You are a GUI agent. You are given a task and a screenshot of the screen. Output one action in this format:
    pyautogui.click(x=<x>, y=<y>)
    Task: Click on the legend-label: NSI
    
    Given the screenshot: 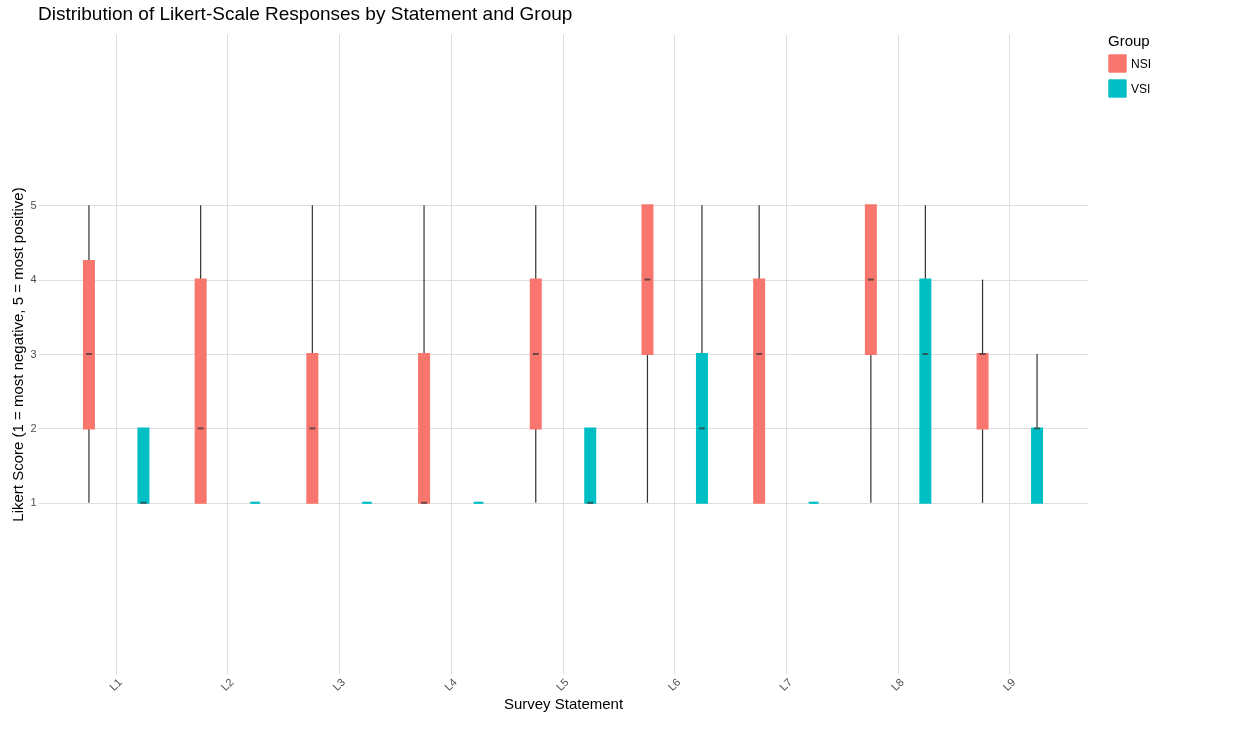 What is the action you would take?
    pyautogui.click(x=1141, y=63)
    